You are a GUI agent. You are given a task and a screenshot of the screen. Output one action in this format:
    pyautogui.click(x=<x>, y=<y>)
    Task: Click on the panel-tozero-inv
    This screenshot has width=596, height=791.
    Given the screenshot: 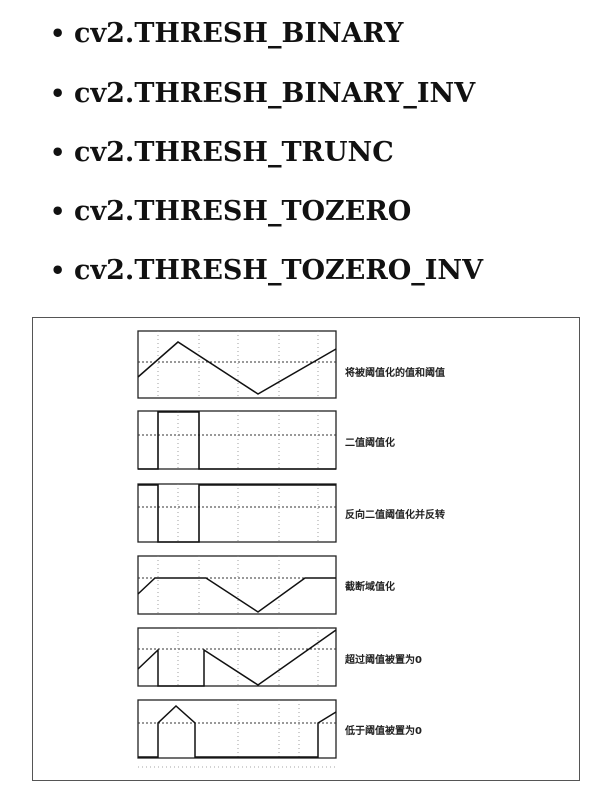 What is the action you would take?
    pyautogui.click(x=237, y=729)
    